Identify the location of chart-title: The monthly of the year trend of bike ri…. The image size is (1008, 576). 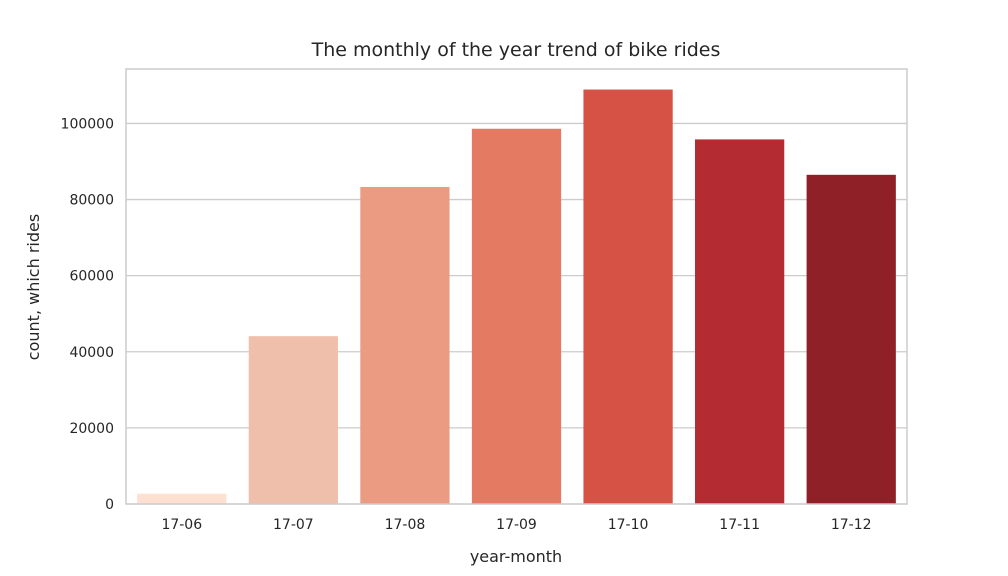
(516, 50).